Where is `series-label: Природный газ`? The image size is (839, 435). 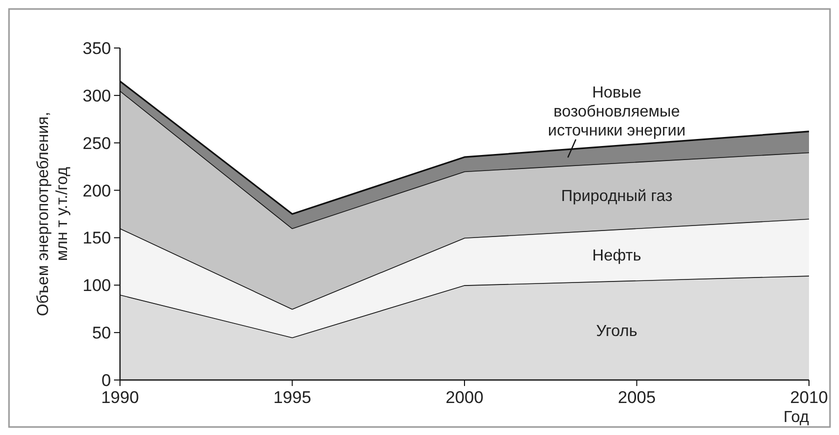 series-label: Природный газ is located at coordinates (616, 197).